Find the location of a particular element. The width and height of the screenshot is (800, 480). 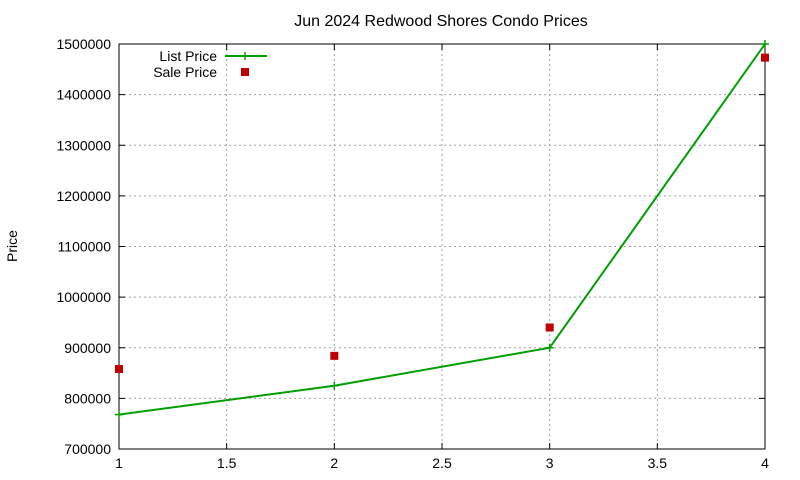

x-tick-label: 1 is located at coordinates (119, 463).